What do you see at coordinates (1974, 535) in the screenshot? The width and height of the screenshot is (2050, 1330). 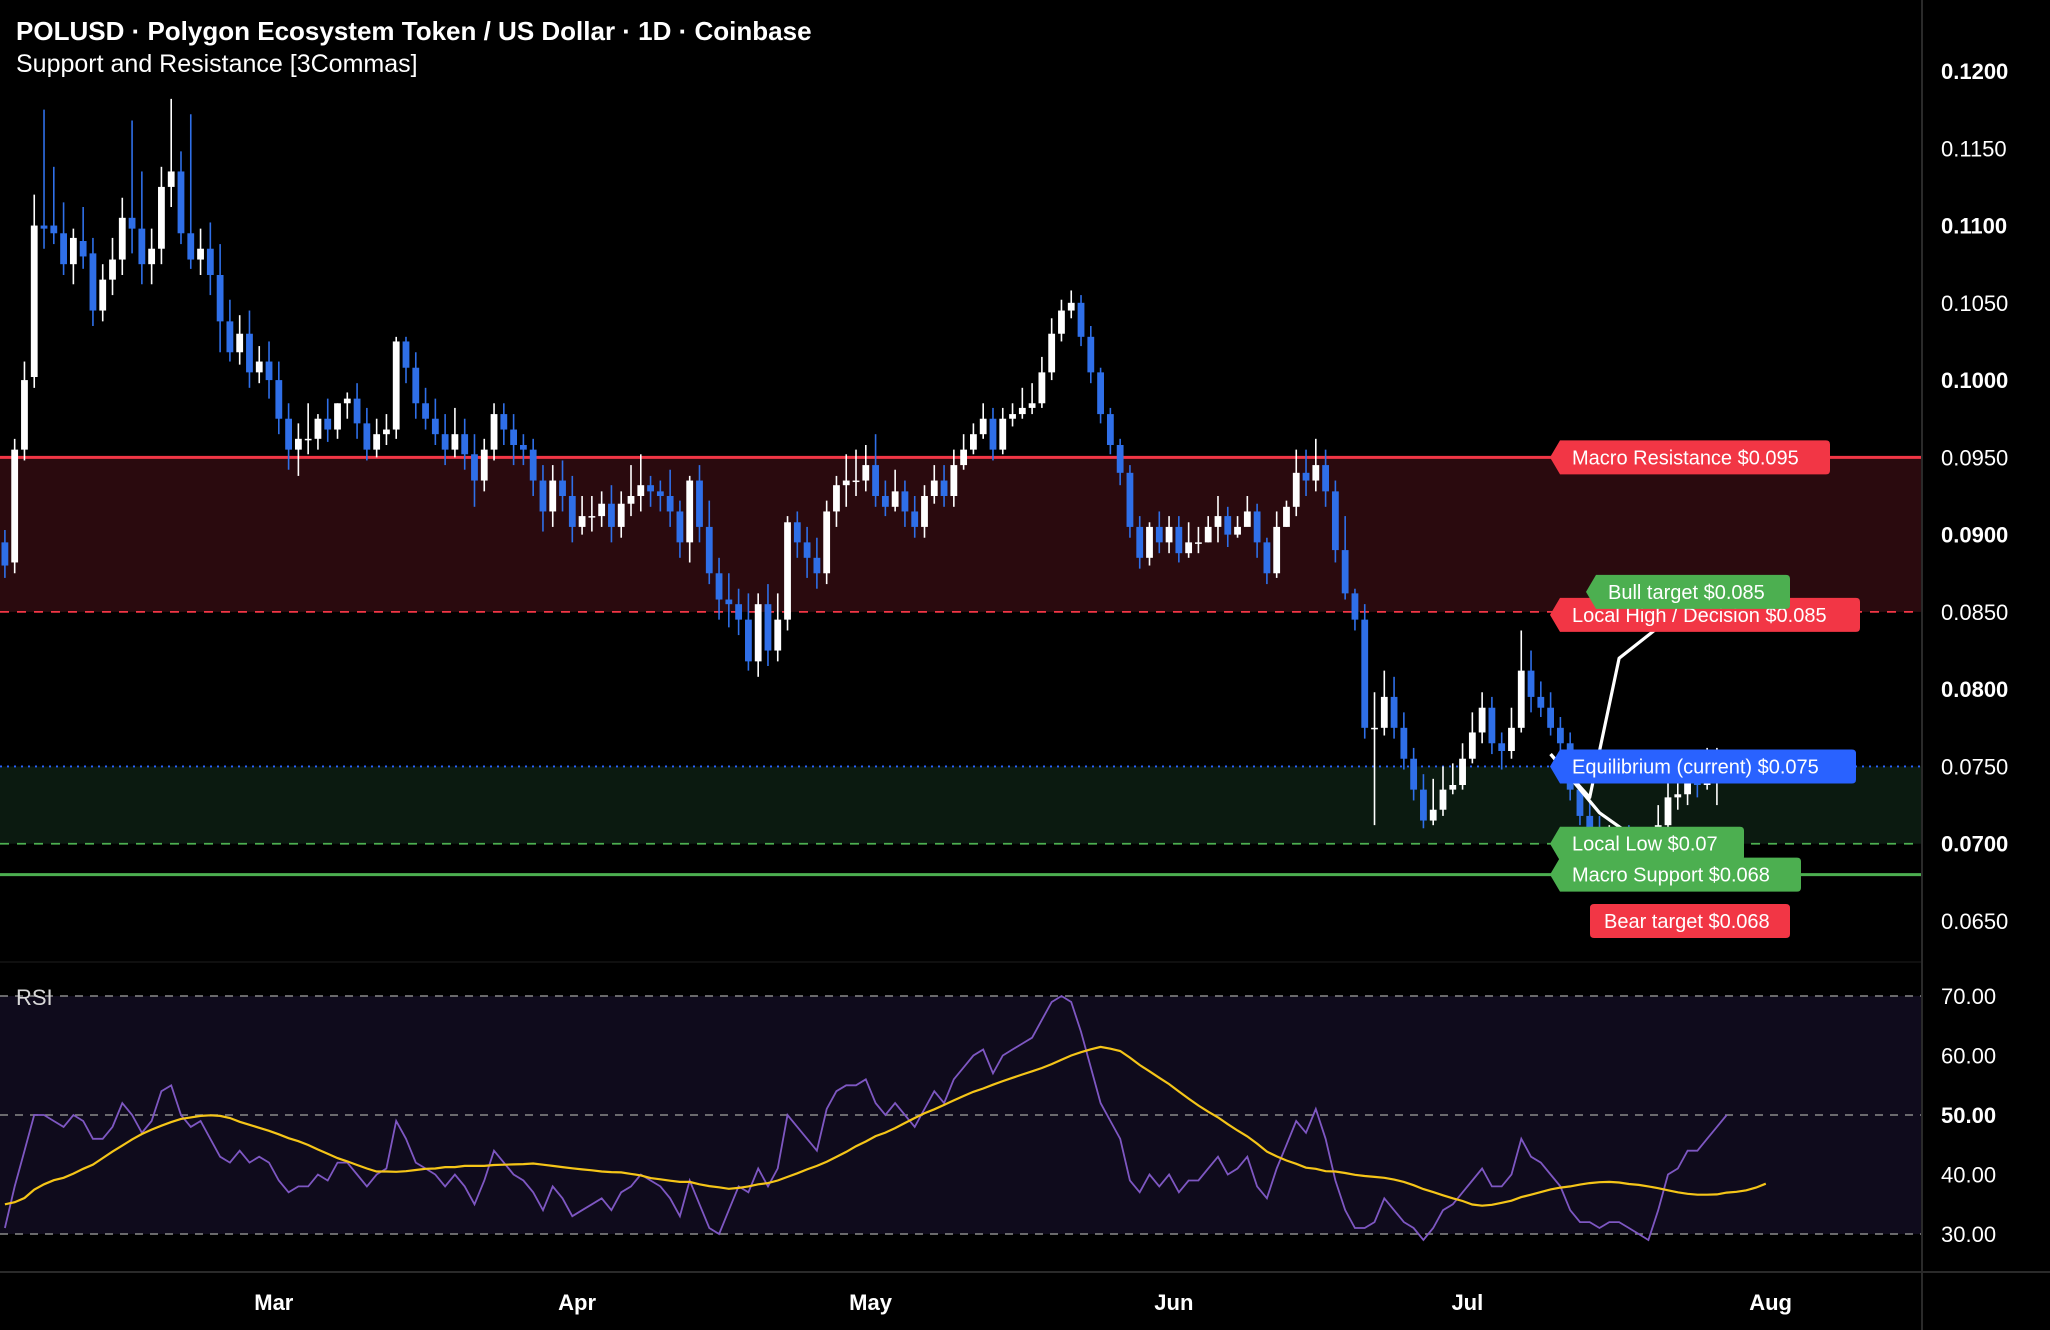 I see `price-tick-0.0900: 0.0900` at bounding box center [1974, 535].